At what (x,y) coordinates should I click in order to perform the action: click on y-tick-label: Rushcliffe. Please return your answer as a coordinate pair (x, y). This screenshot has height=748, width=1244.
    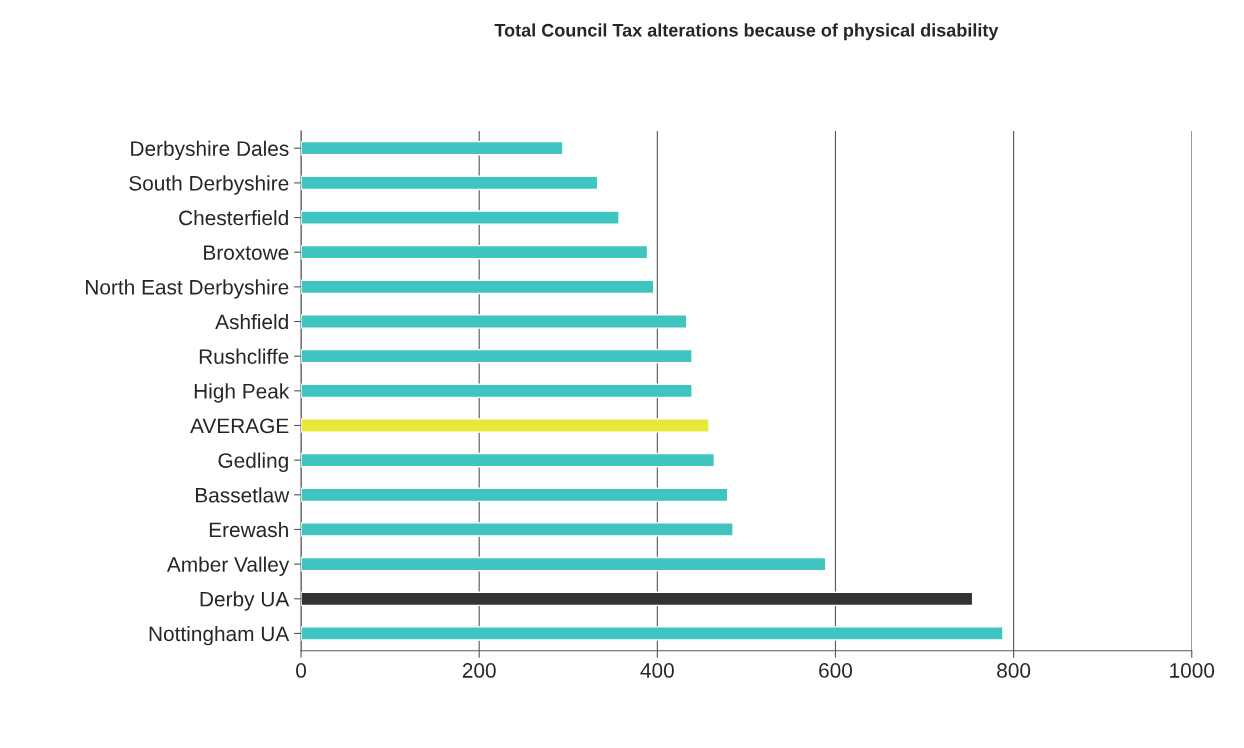
    Looking at the image, I should click on (244, 356).